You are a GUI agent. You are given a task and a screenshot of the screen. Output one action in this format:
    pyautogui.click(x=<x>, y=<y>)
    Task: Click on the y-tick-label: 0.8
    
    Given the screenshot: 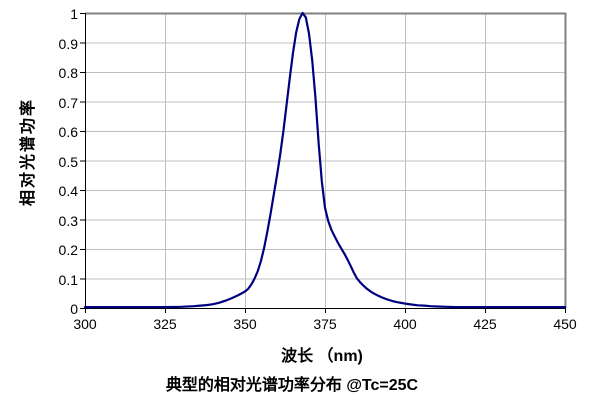 What is the action you would take?
    pyautogui.click(x=68, y=73)
    